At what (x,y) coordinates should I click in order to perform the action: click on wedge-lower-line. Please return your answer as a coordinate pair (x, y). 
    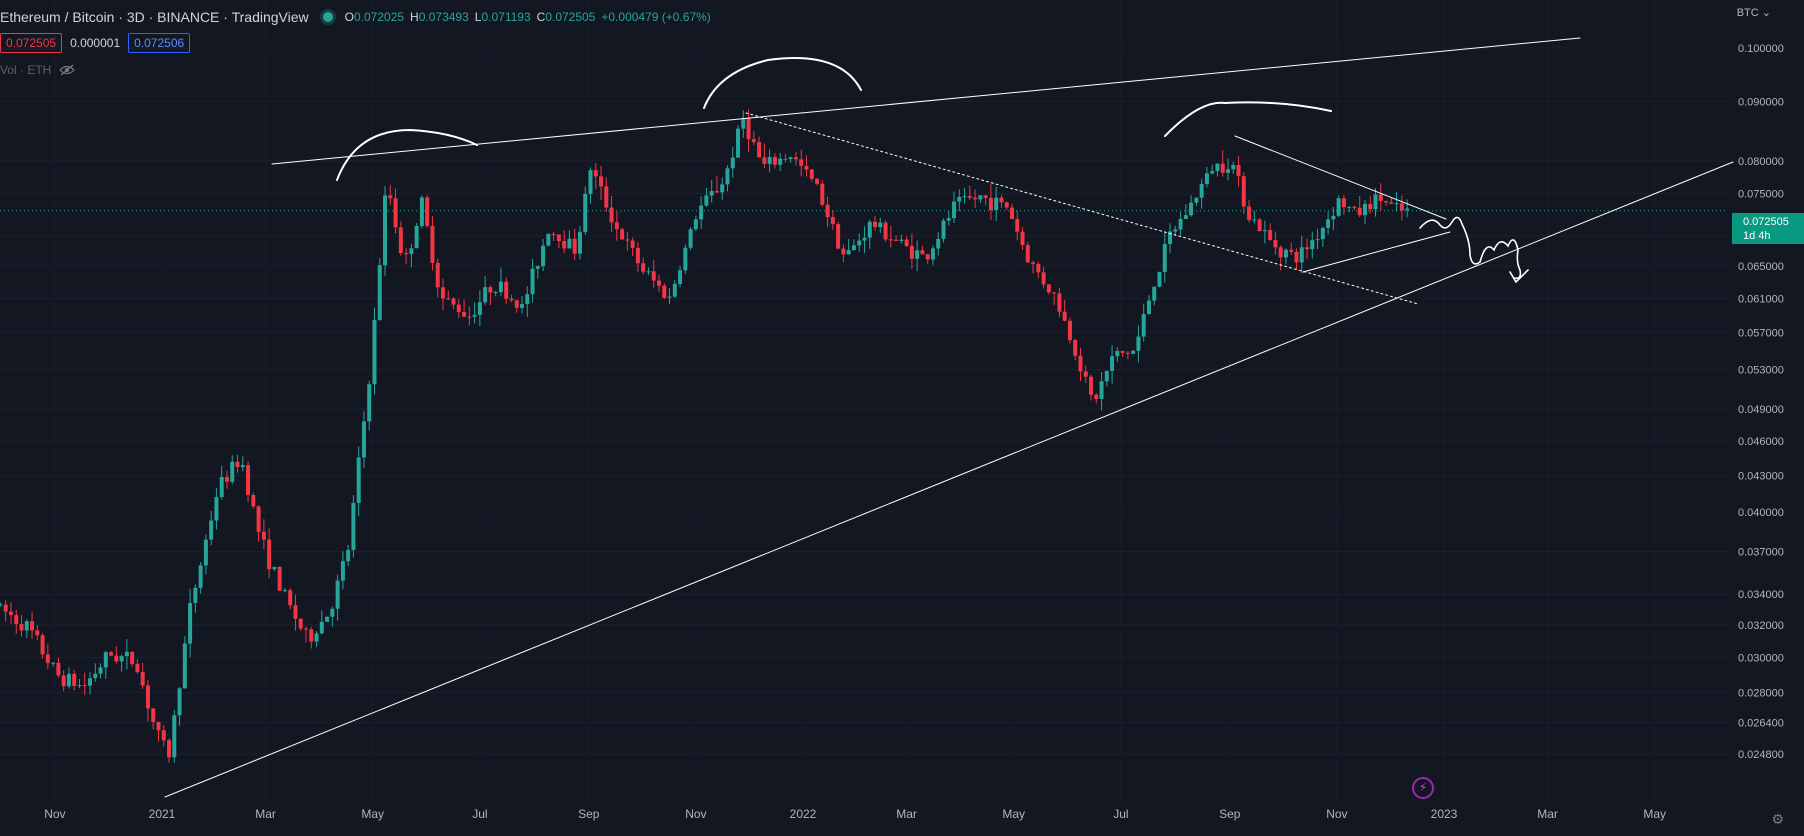
    Looking at the image, I should click on (1376, 252).